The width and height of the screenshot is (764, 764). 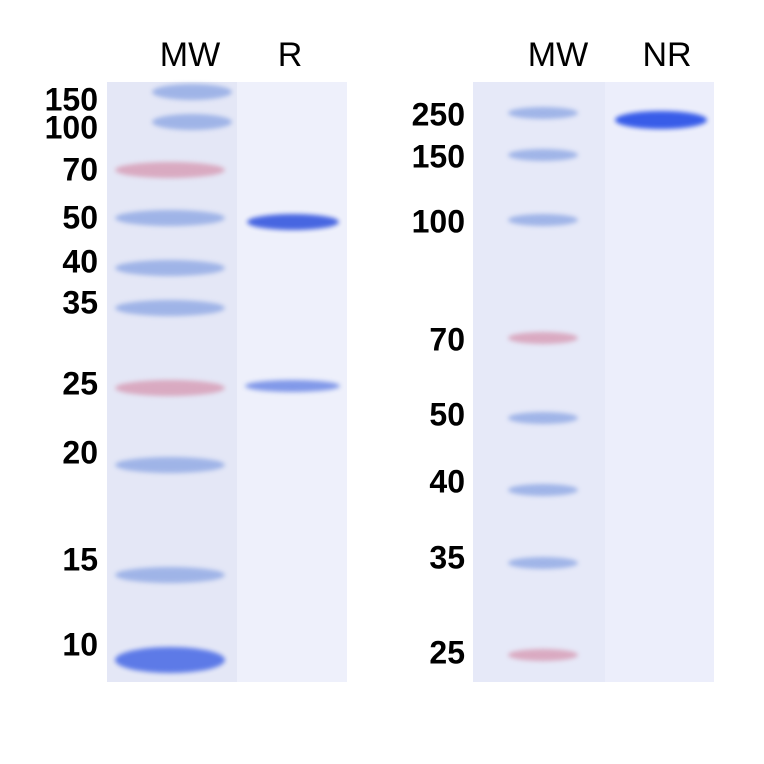 I want to click on heavy-chain-band, so click(x=293, y=222).